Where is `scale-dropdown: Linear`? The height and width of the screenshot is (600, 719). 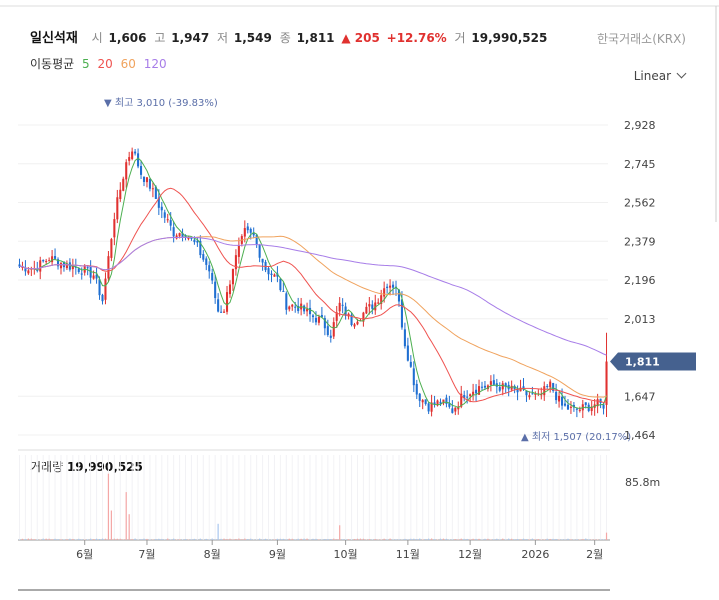
scale-dropdown: Linear is located at coordinates (660, 75).